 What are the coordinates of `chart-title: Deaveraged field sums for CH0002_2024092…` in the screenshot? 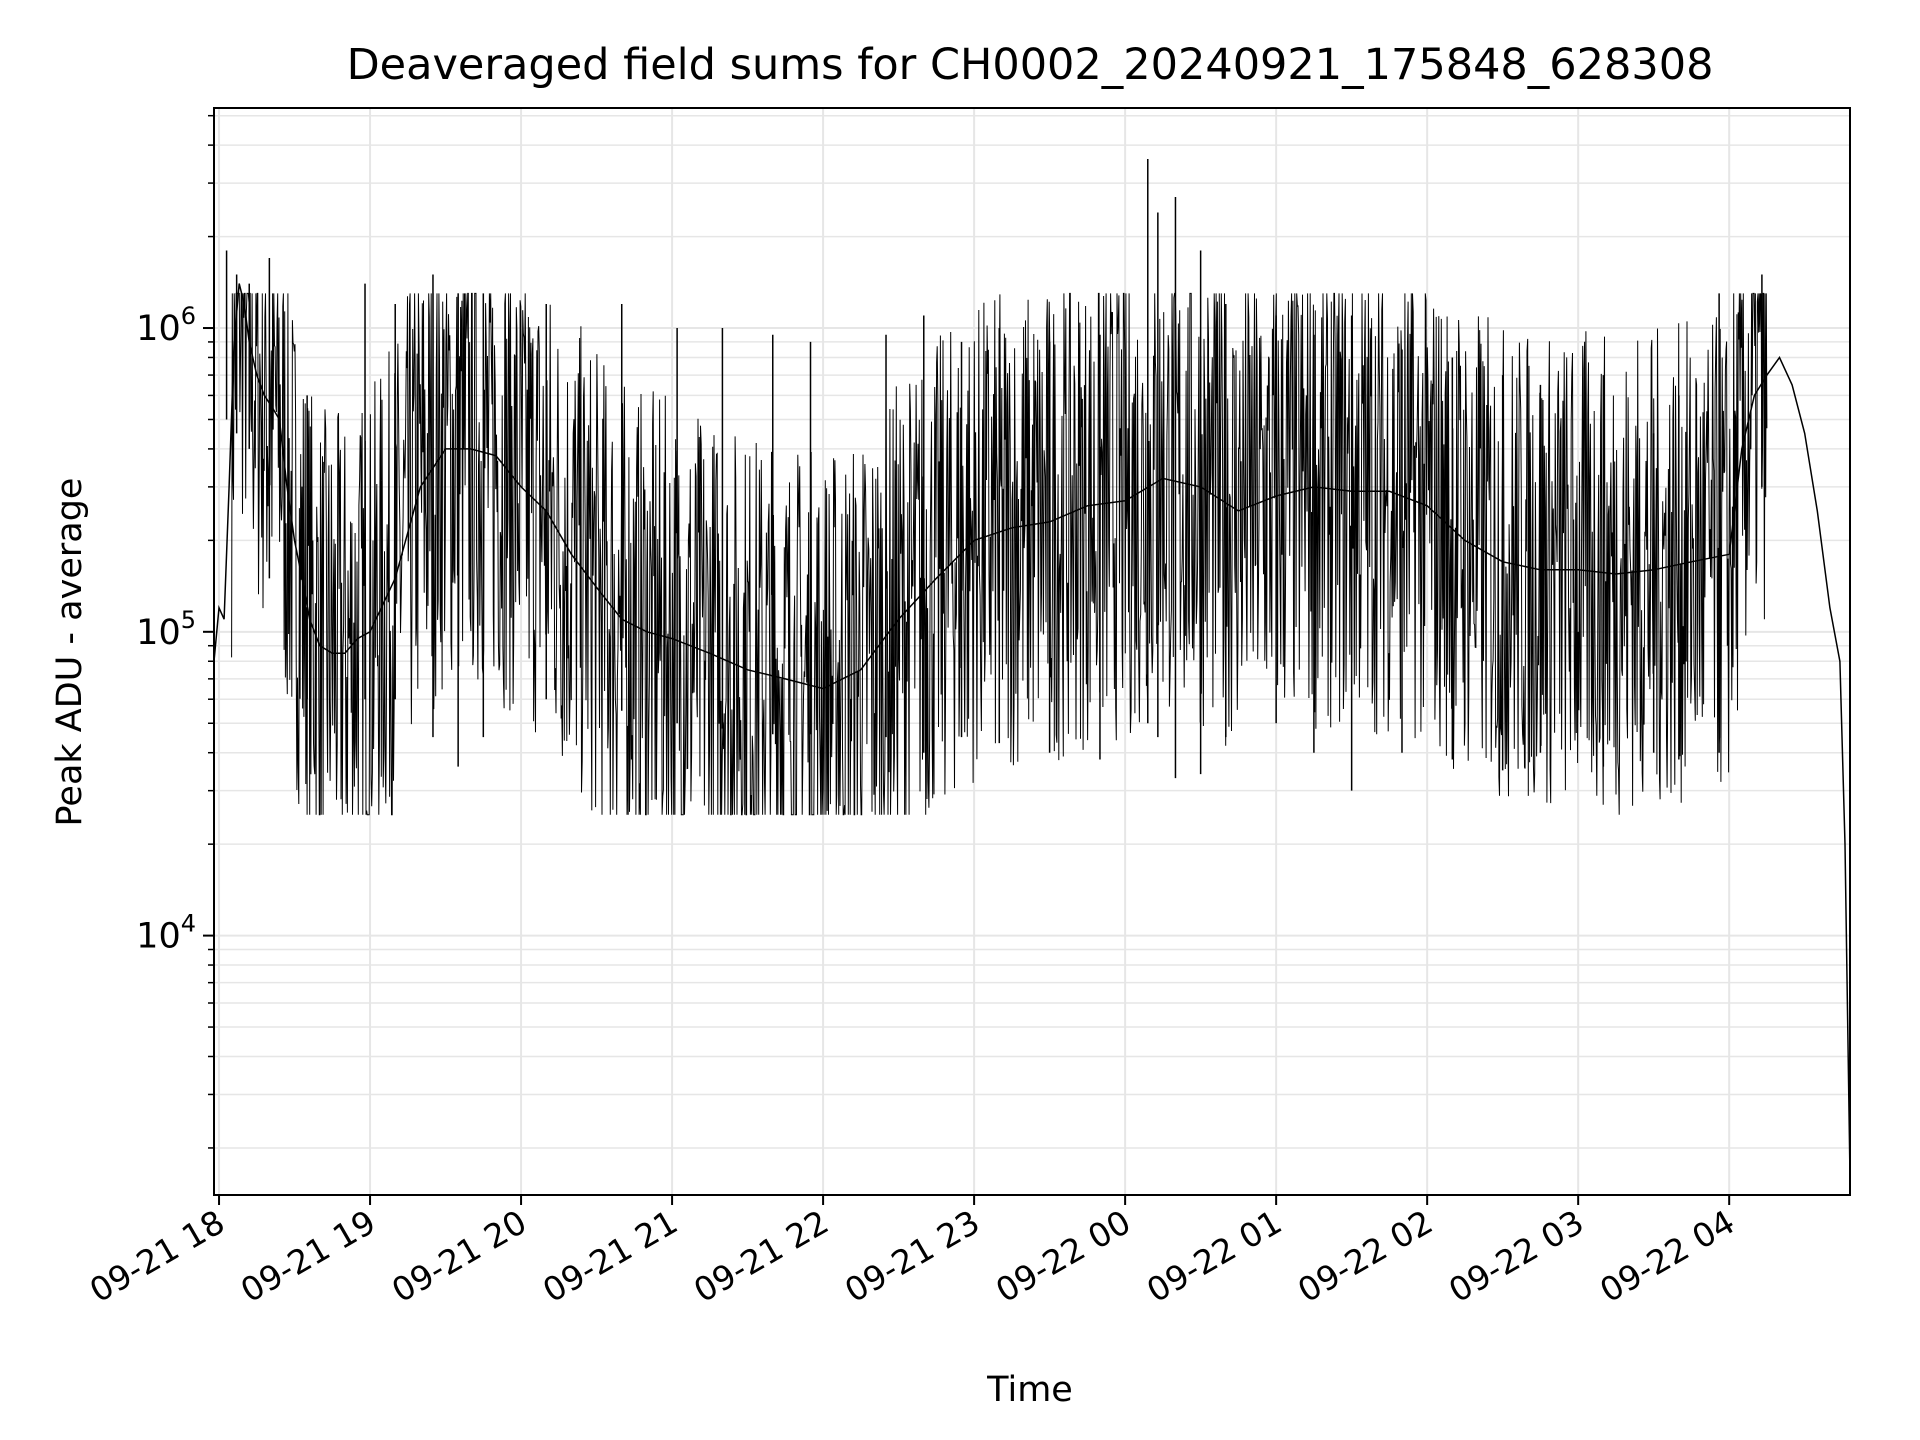 It's located at (1030, 65).